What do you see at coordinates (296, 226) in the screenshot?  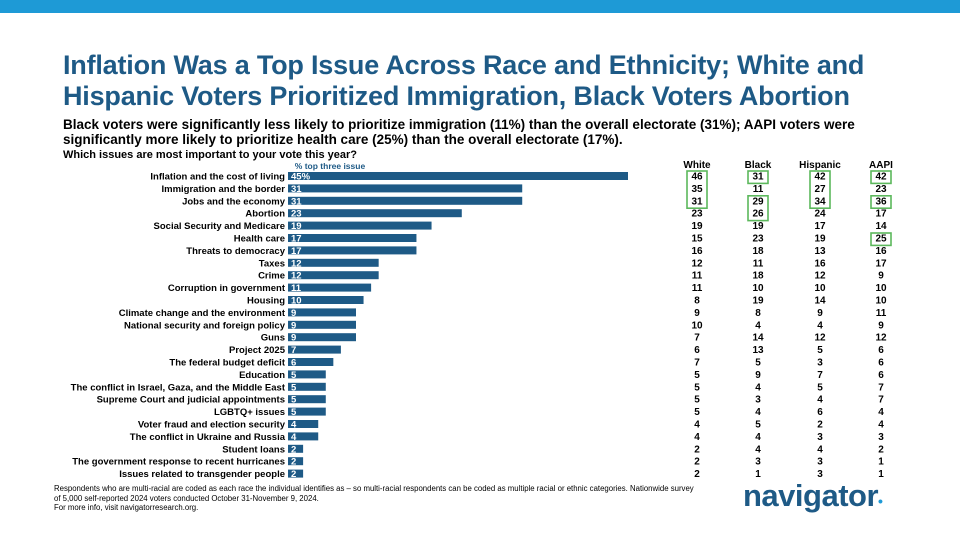 I see `bar-value-label: 19` at bounding box center [296, 226].